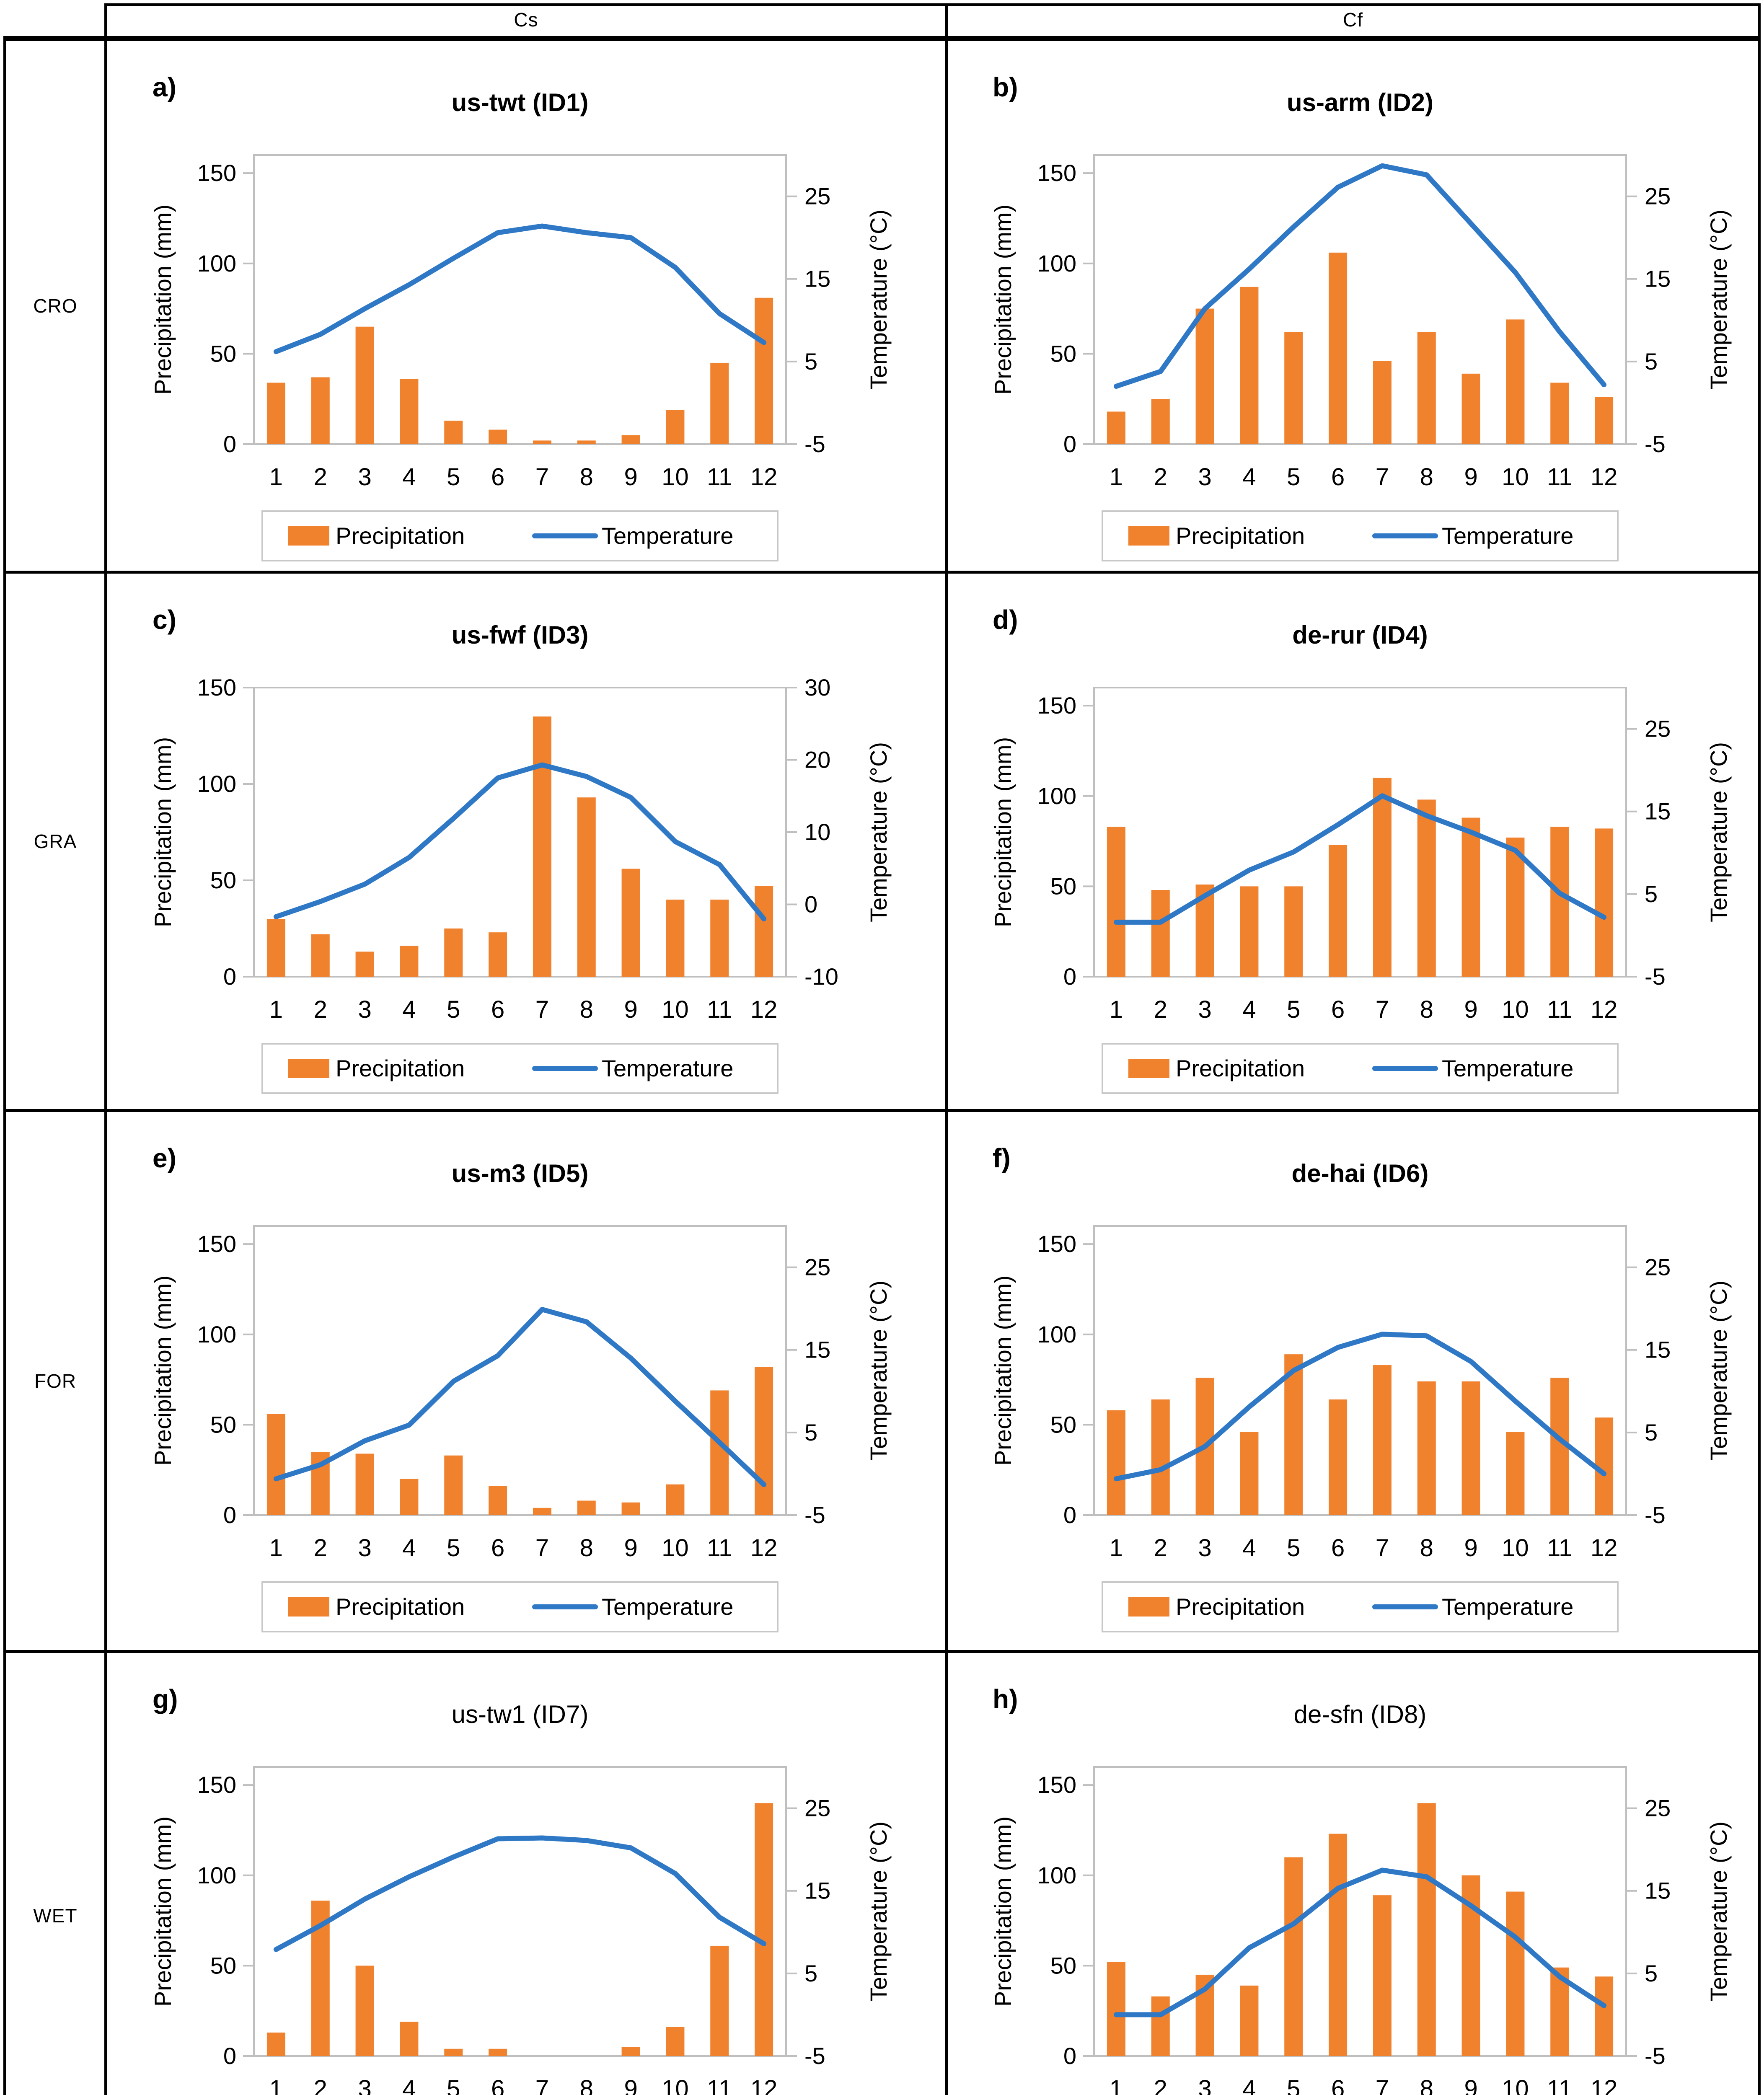  What do you see at coordinates (1353, 20) in the screenshot?
I see `column-header-cf-label: Cf` at bounding box center [1353, 20].